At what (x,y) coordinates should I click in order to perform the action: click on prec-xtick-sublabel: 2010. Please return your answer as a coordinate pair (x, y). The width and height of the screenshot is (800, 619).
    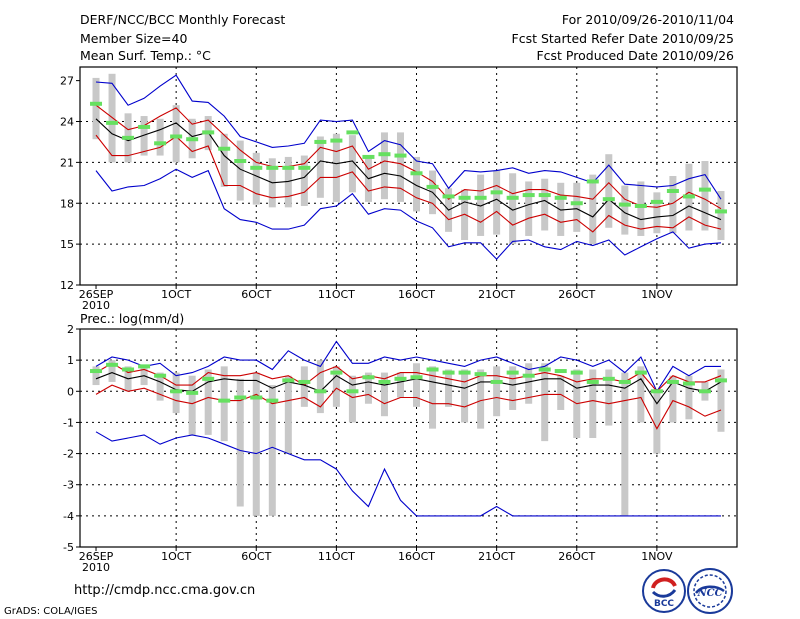
    Looking at the image, I should click on (96, 567).